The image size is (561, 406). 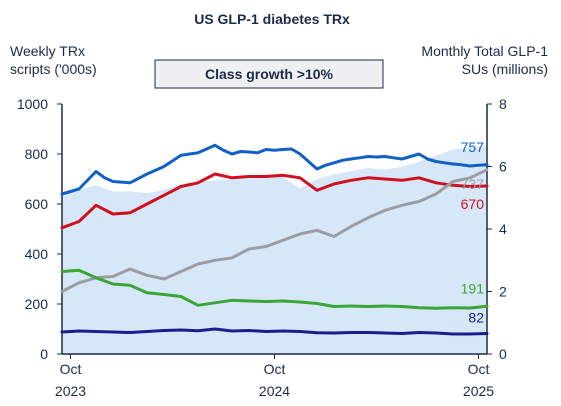 I want to click on callout-box-border, so click(x=269, y=74).